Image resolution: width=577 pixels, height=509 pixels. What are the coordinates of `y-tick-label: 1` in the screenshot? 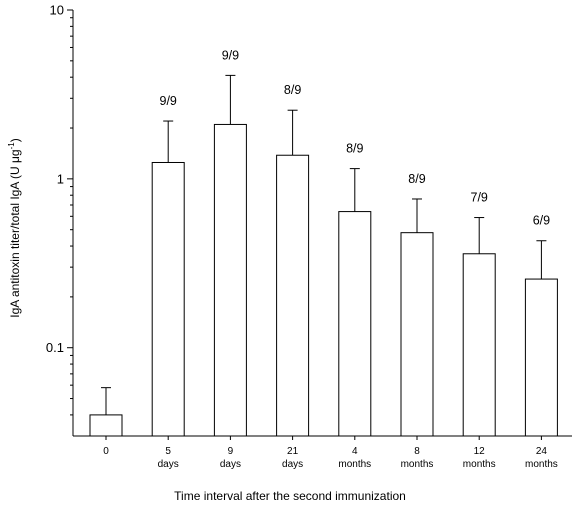 It's located at (60, 178).